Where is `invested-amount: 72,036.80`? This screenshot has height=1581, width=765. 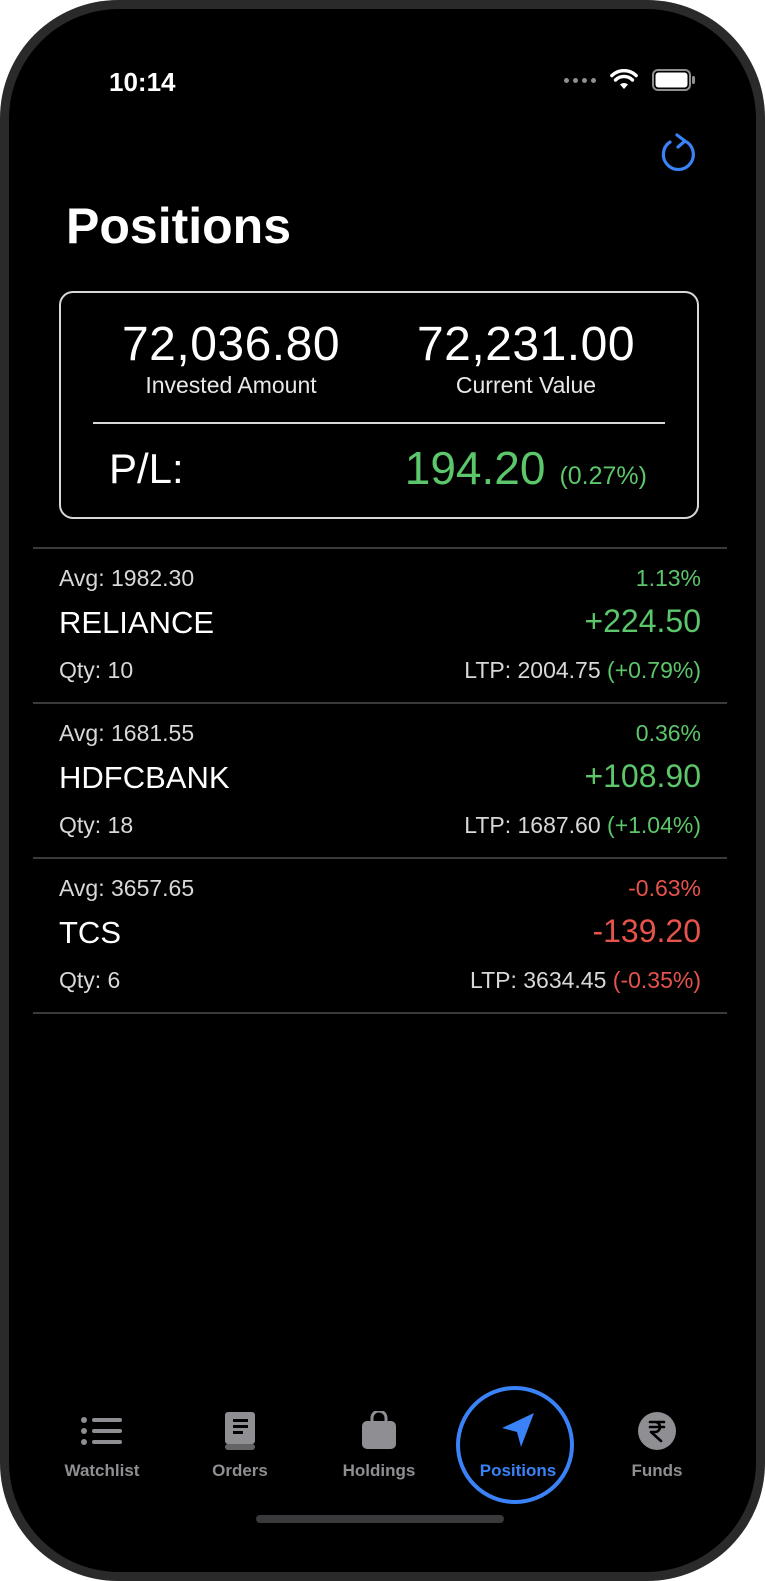
invested-amount: 72,036.80 is located at coordinates (231, 344).